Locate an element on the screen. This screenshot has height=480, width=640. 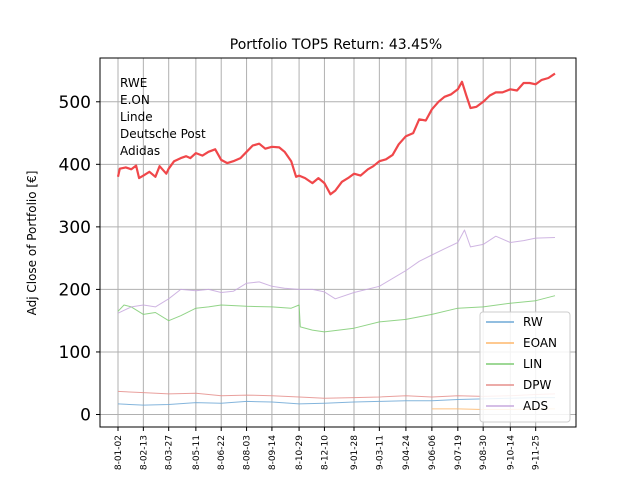
annotation-line: E.ON is located at coordinates (135, 100).